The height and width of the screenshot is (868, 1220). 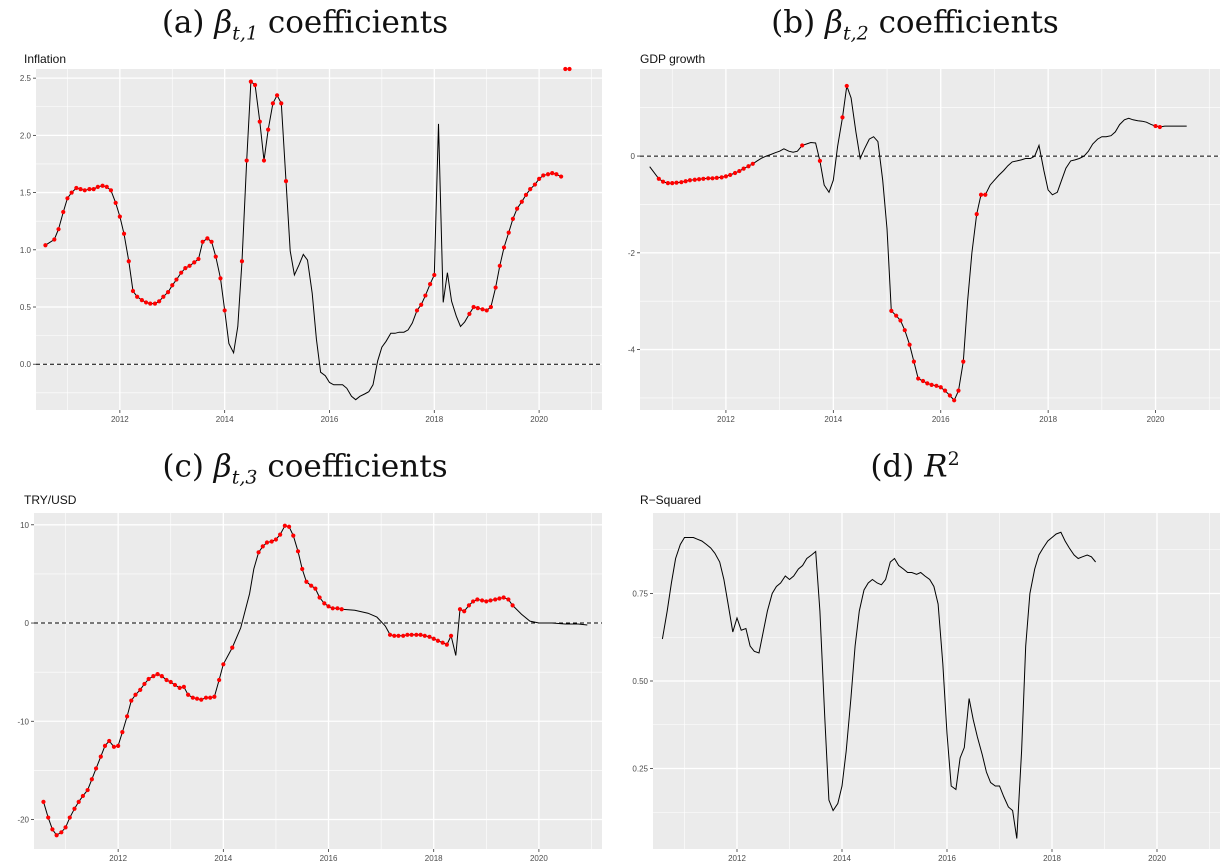 What do you see at coordinates (1157, 858) in the screenshot?
I see `x-tick-label: 2020` at bounding box center [1157, 858].